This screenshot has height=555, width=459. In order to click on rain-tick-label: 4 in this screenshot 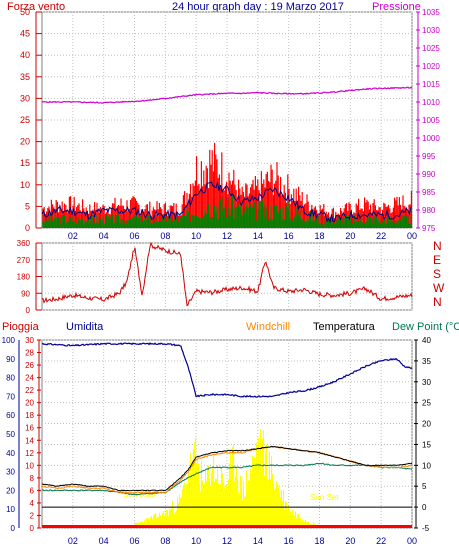, I will do `click(32, 503)`.